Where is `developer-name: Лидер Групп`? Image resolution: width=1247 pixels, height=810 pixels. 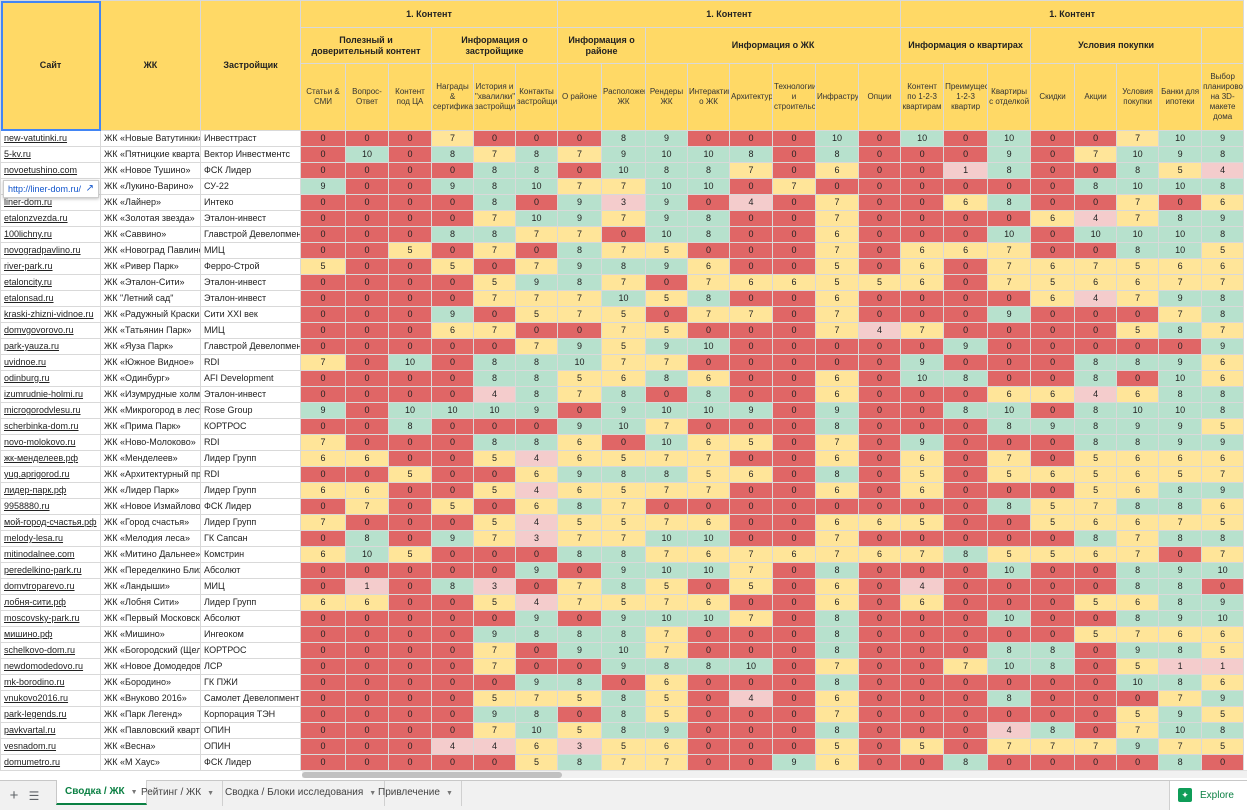 developer-name: Лидер Групп is located at coordinates (250, 458).